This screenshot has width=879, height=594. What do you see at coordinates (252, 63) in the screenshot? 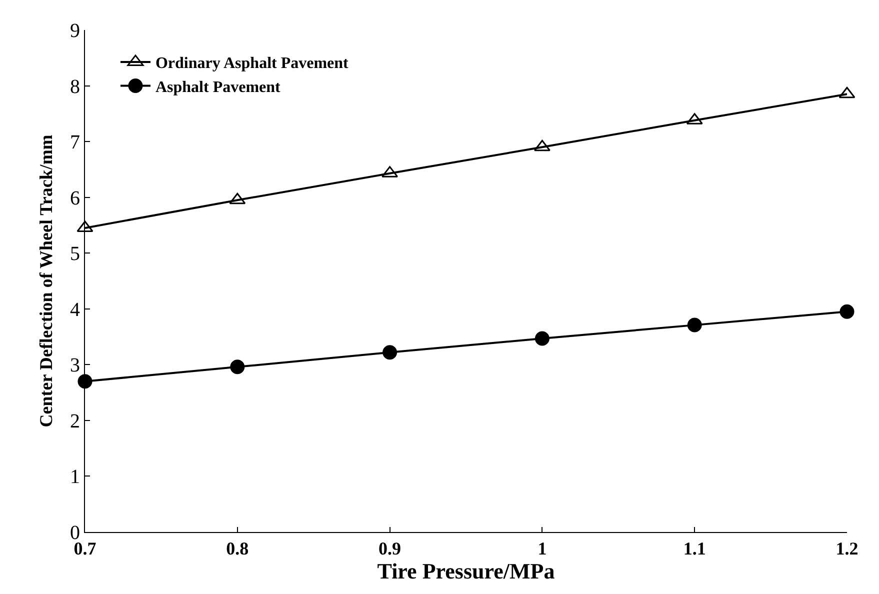
I see `legend-label: Ordinary Asphalt Pavement` at bounding box center [252, 63].